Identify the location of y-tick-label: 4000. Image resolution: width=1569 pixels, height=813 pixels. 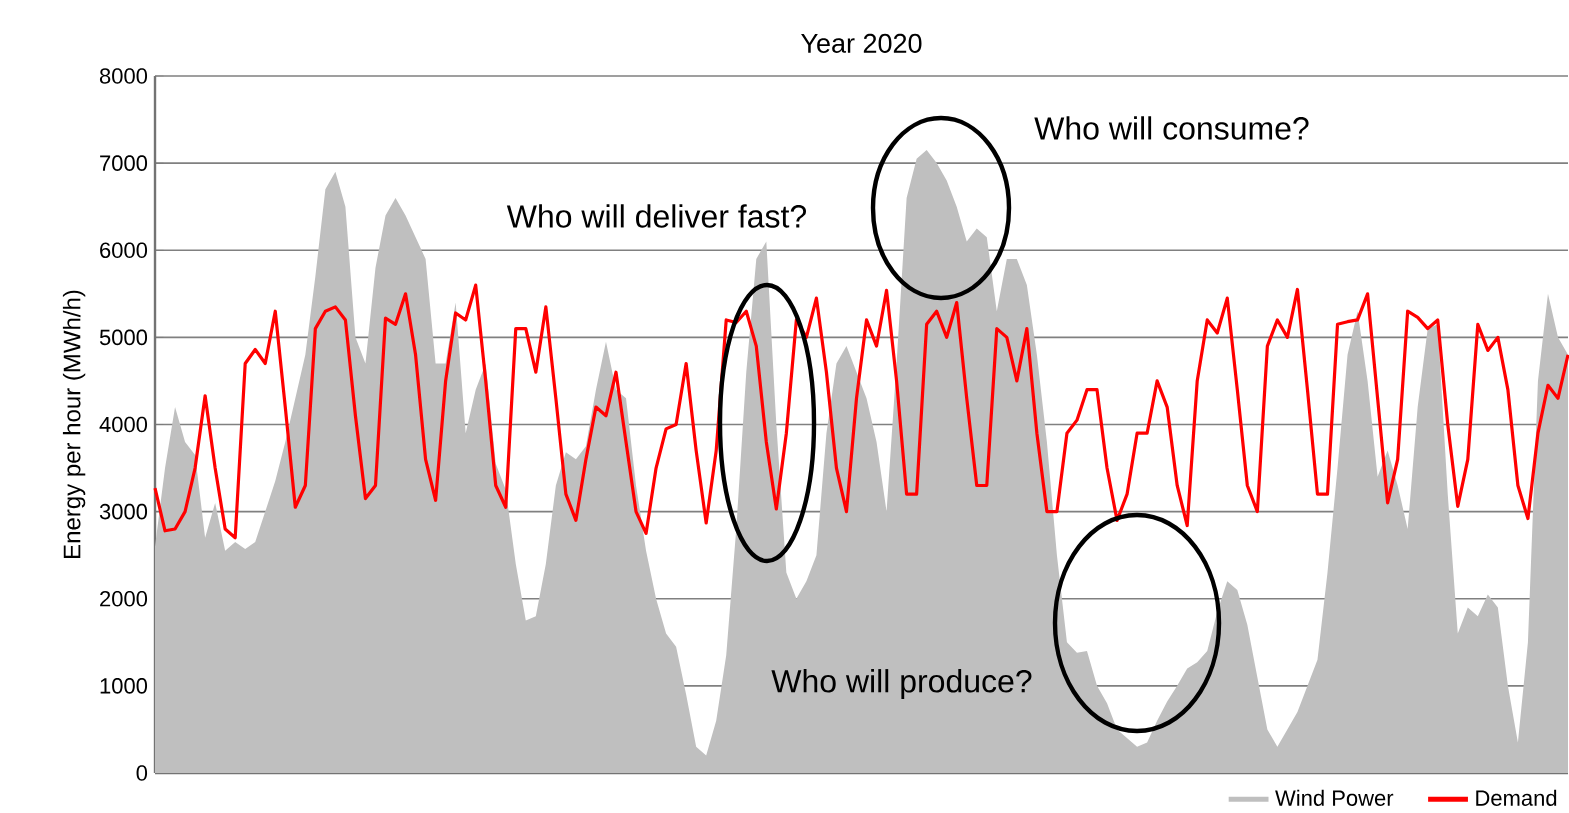
(123, 424).